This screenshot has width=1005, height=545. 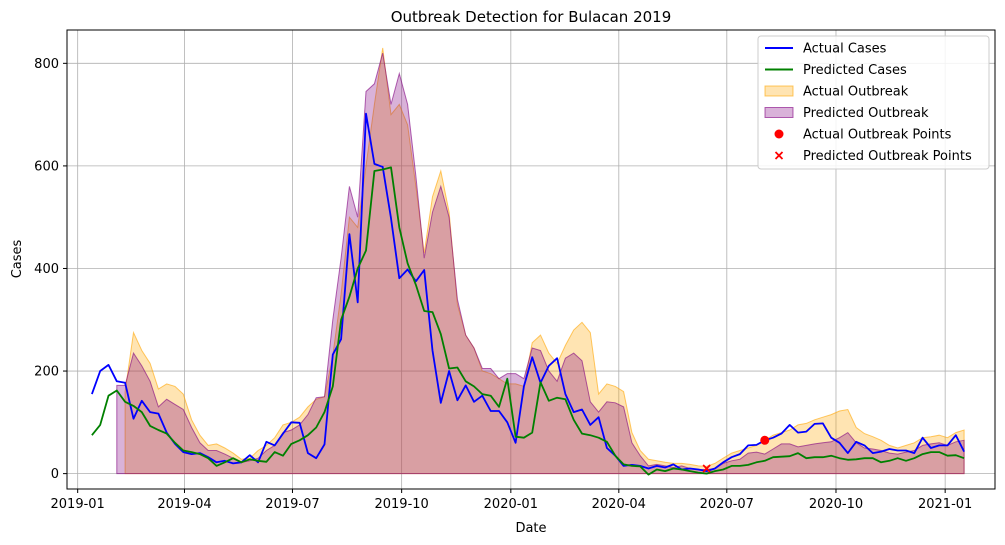 What do you see at coordinates (619, 504) in the screenshot?
I see `x-tick-label: 2020-04` at bounding box center [619, 504].